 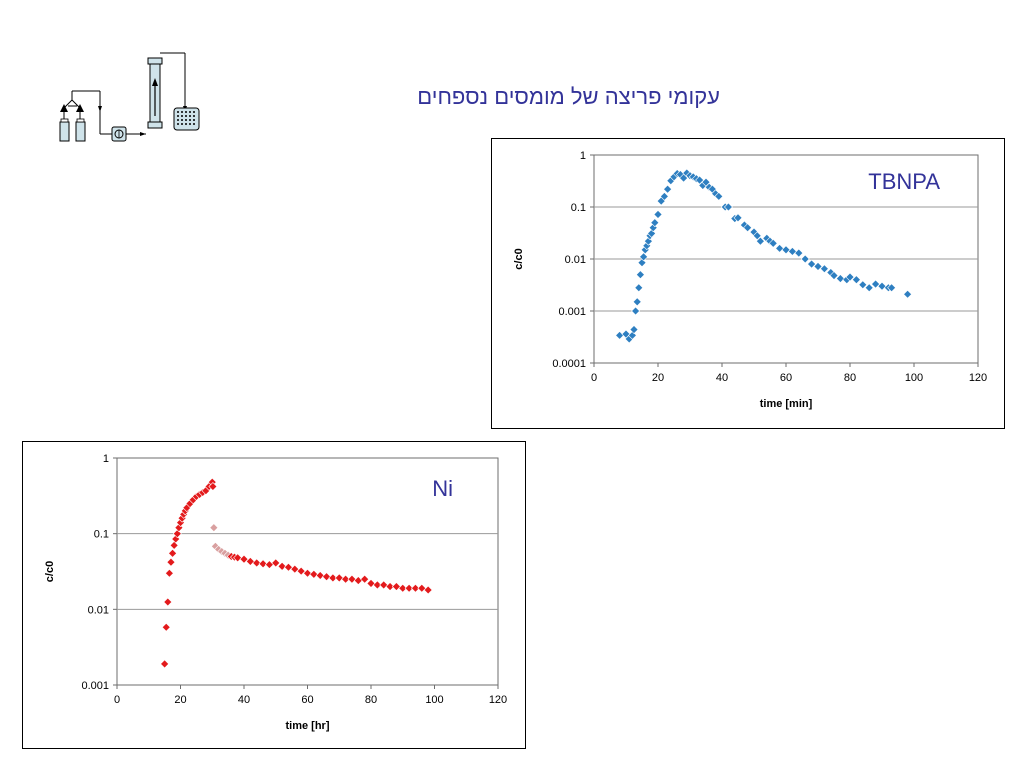 What do you see at coordinates (119, 134) in the screenshot?
I see `pump-icon` at bounding box center [119, 134].